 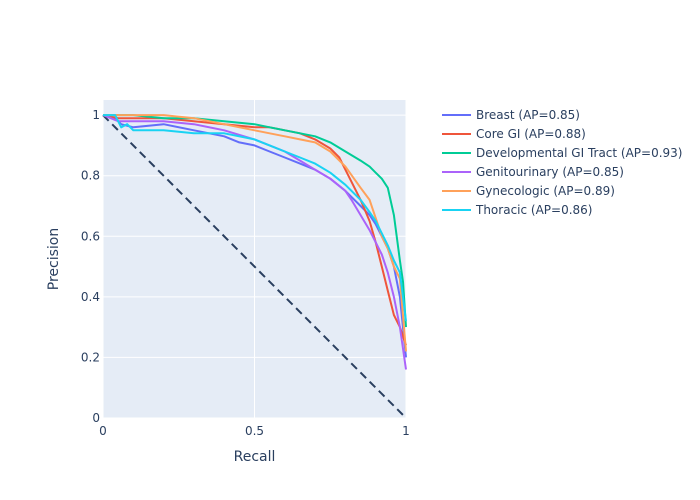 What do you see at coordinates (90, 357) in the screenshot?
I see `y-tick-label: 0.2` at bounding box center [90, 357].